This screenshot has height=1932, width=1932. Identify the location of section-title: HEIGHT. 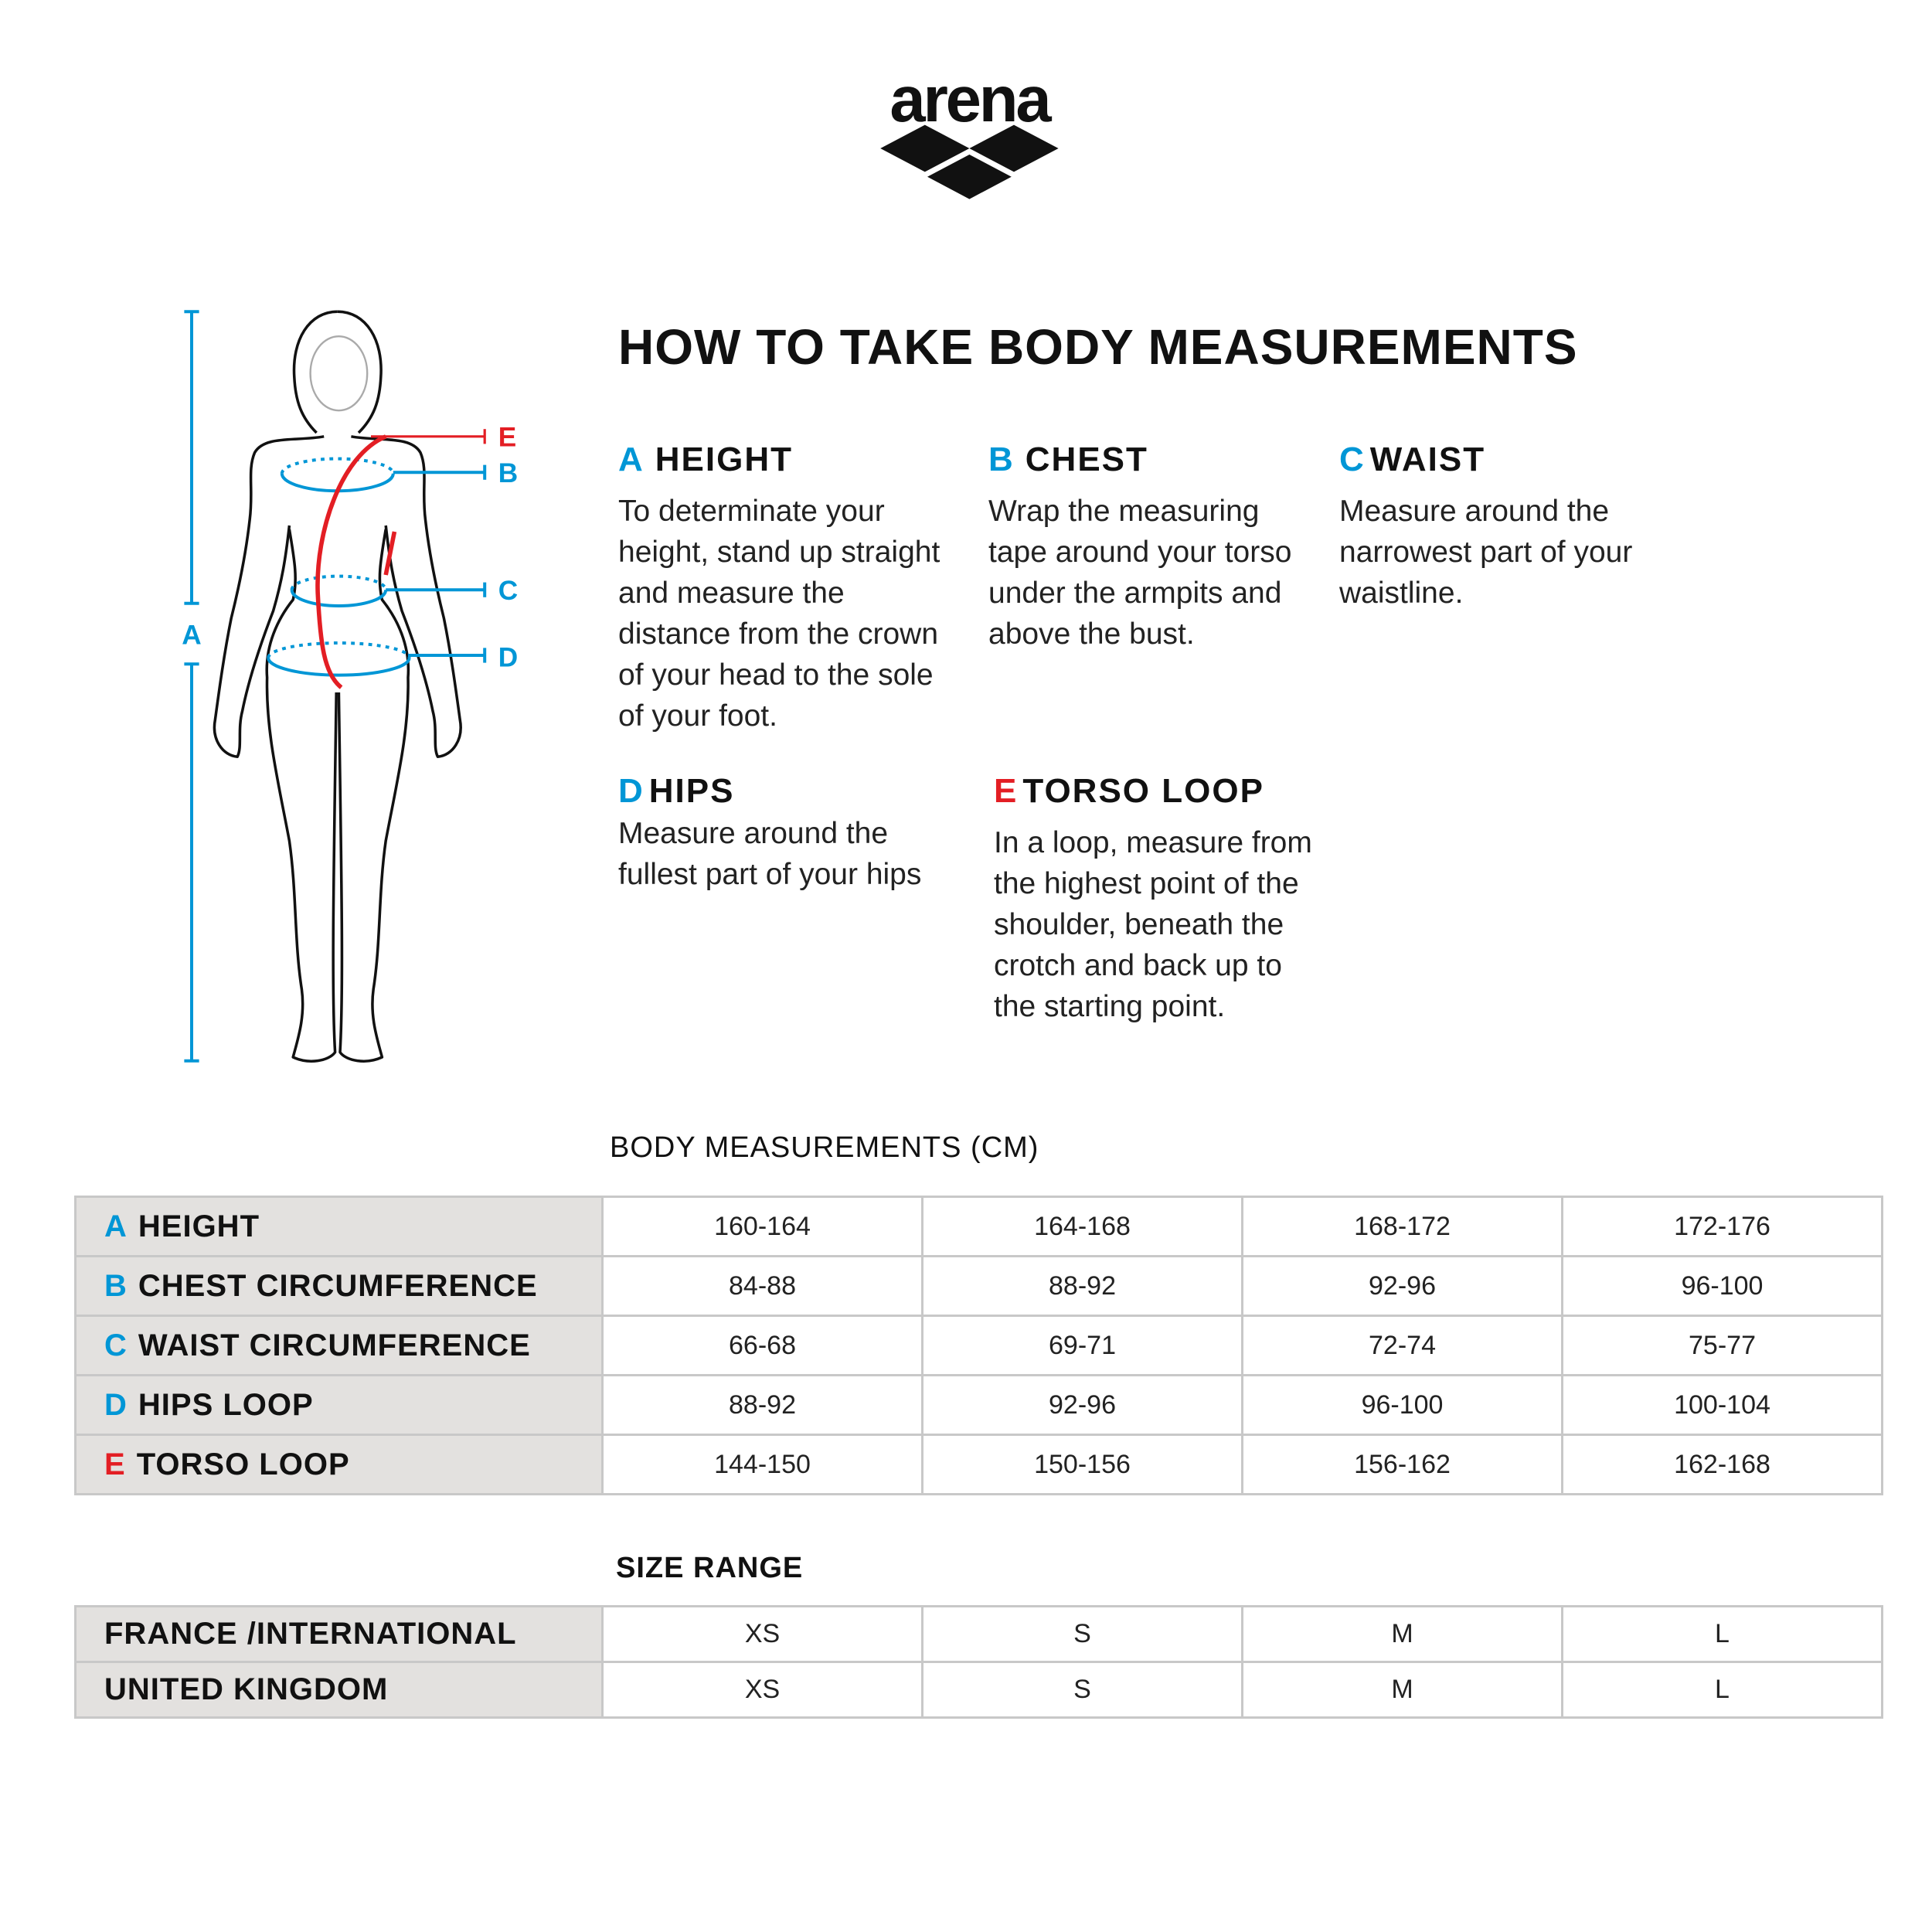
(724, 459).